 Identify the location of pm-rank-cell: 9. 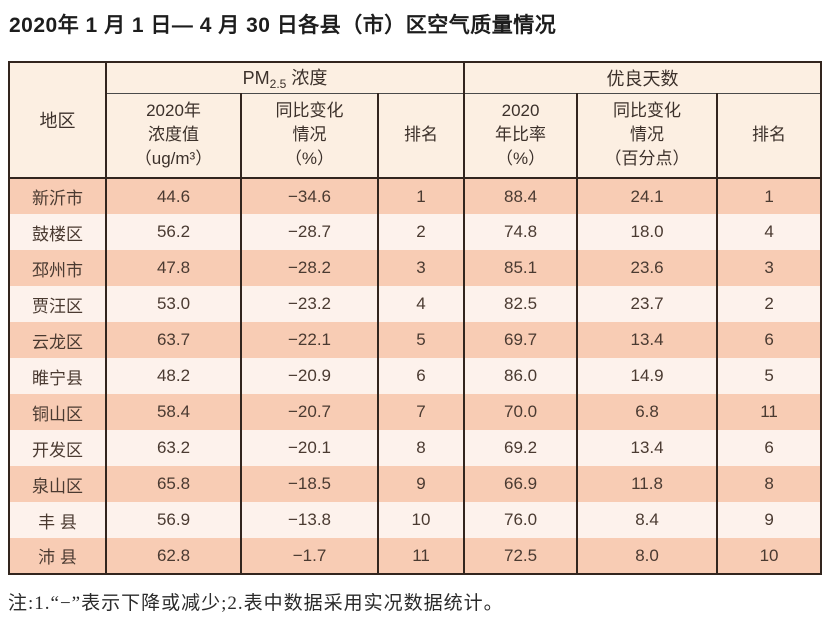
(421, 484).